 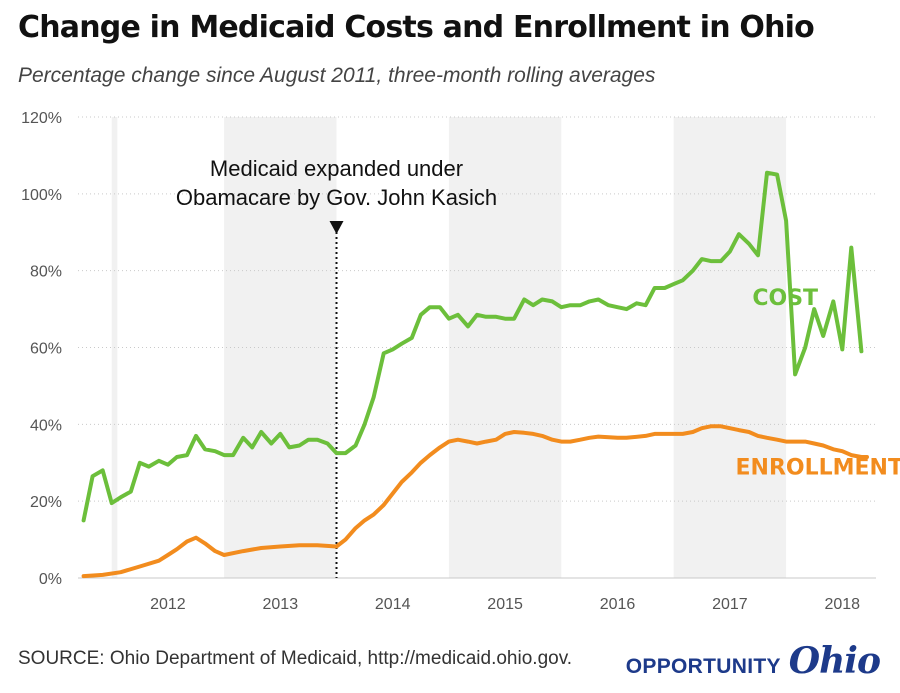 I want to click on x-tick-label: 2014, so click(x=393, y=604).